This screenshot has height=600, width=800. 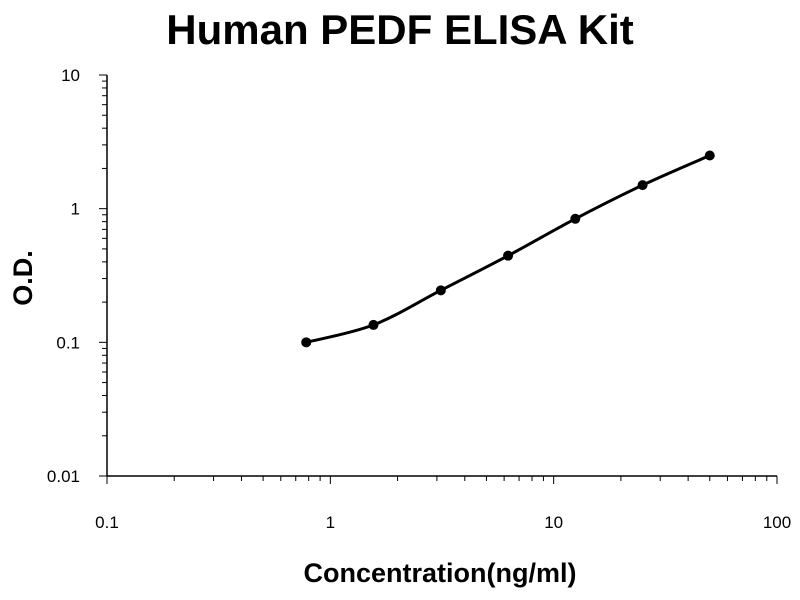 I want to click on y-tick-label: 0.01, so click(x=63, y=476).